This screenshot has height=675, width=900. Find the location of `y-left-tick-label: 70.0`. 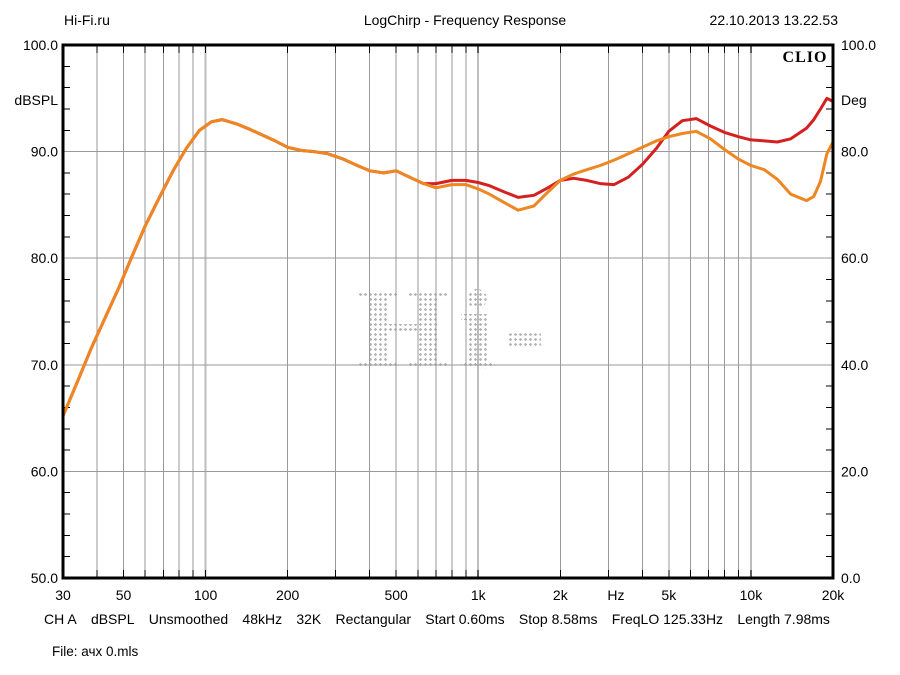

y-left-tick-label: 70.0 is located at coordinates (44, 365).